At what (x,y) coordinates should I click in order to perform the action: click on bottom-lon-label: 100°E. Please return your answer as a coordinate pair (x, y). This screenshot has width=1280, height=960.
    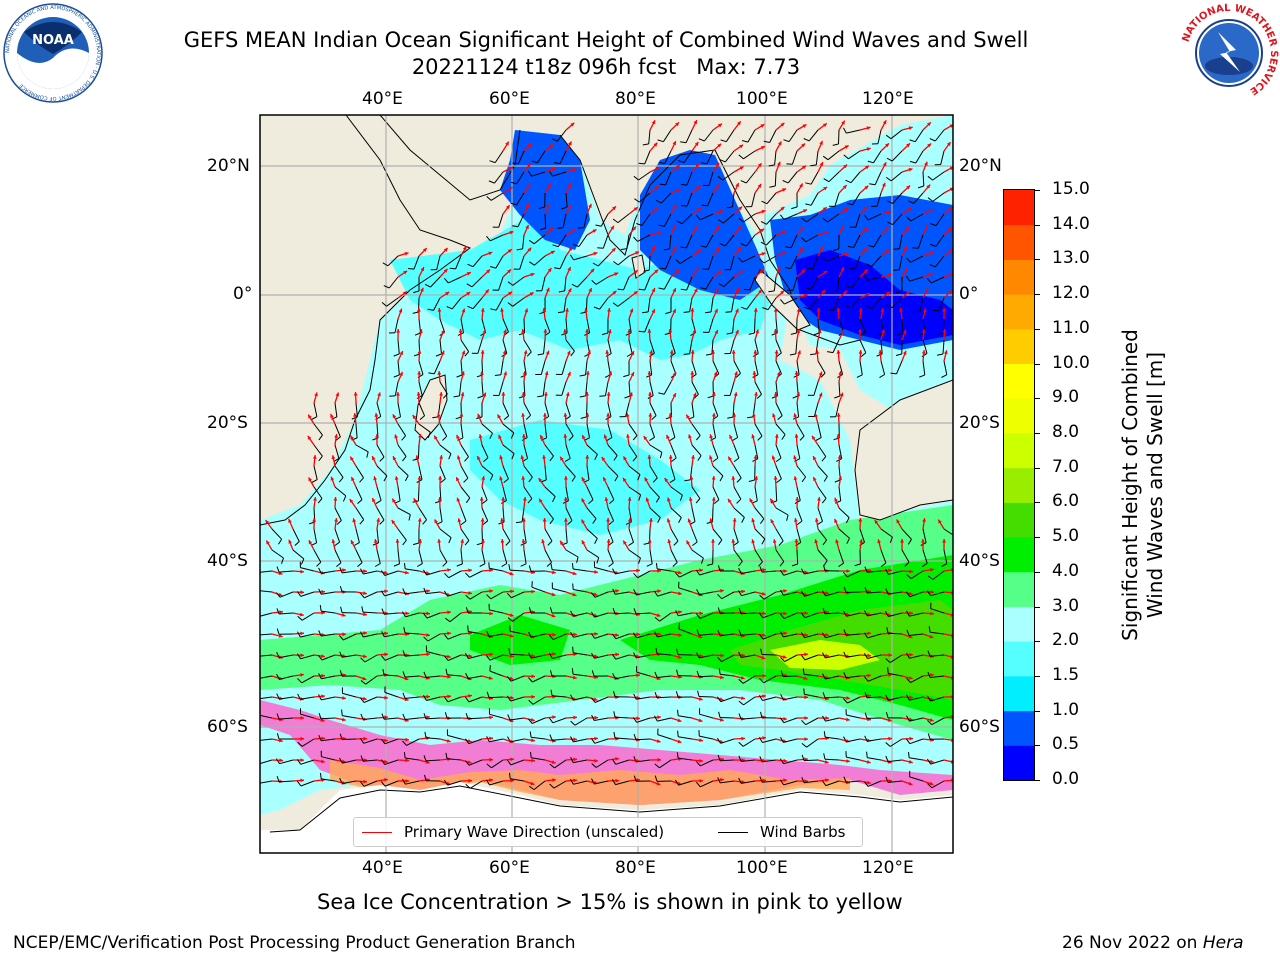
    Looking at the image, I should click on (762, 868).